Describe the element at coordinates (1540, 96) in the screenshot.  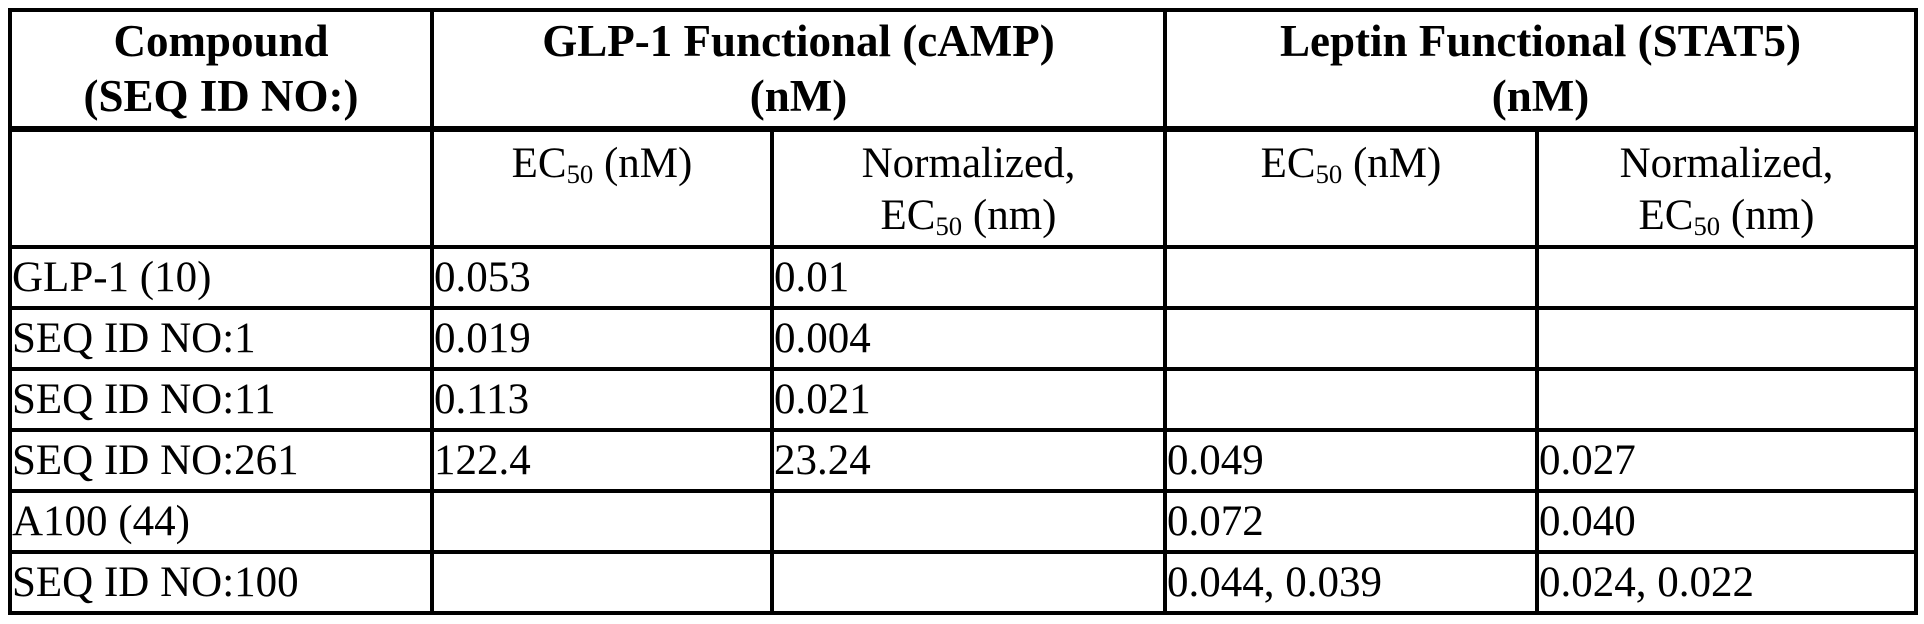
I see `leptin-group-title-line2: (nM)` at that location.